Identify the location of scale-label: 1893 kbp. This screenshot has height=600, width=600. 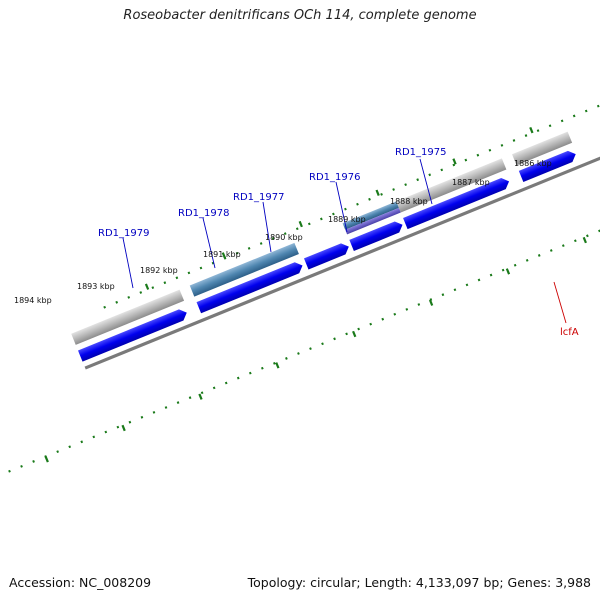
(96, 286).